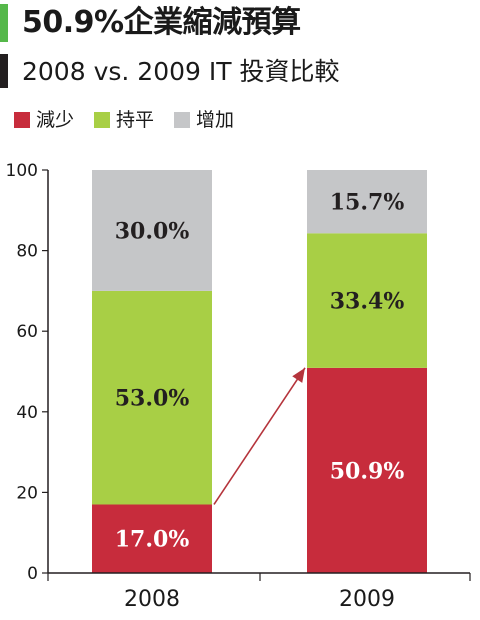 The width and height of the screenshot is (480, 620). What do you see at coordinates (4, 23) in the screenshot?
I see `title-accent-bar` at bounding box center [4, 23].